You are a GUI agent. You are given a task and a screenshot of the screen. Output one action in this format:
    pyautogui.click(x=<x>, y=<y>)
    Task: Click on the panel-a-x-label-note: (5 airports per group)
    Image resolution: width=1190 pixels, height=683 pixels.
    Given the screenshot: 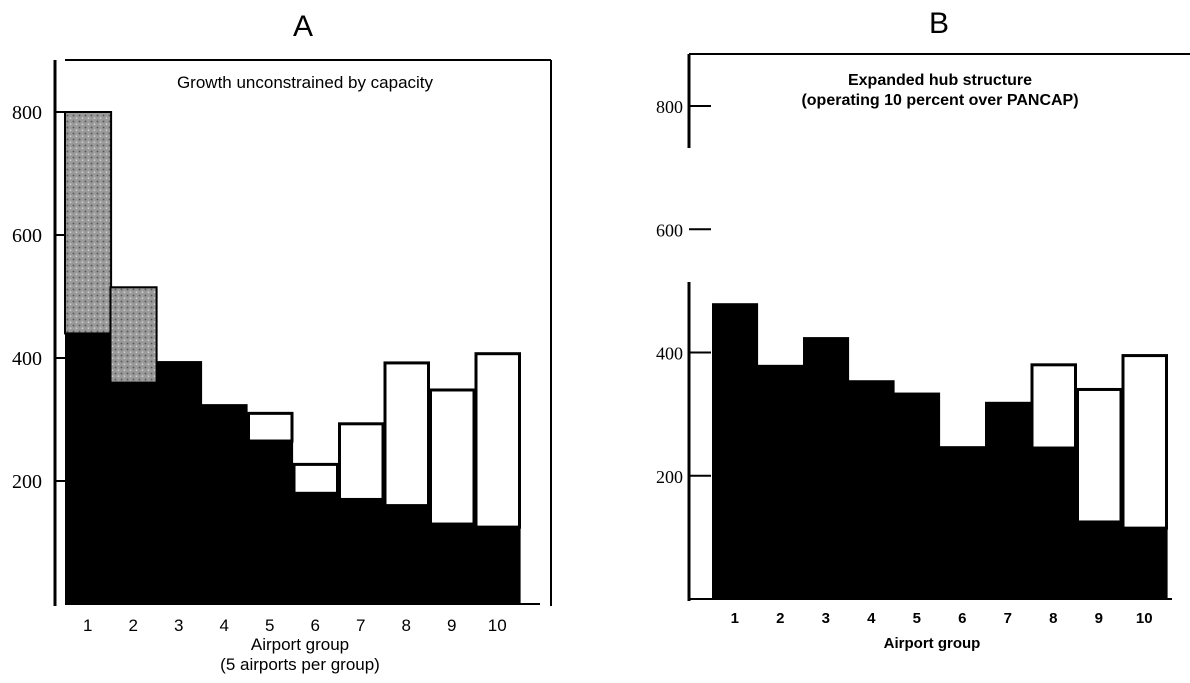 What is the action you would take?
    pyautogui.click(x=300, y=664)
    